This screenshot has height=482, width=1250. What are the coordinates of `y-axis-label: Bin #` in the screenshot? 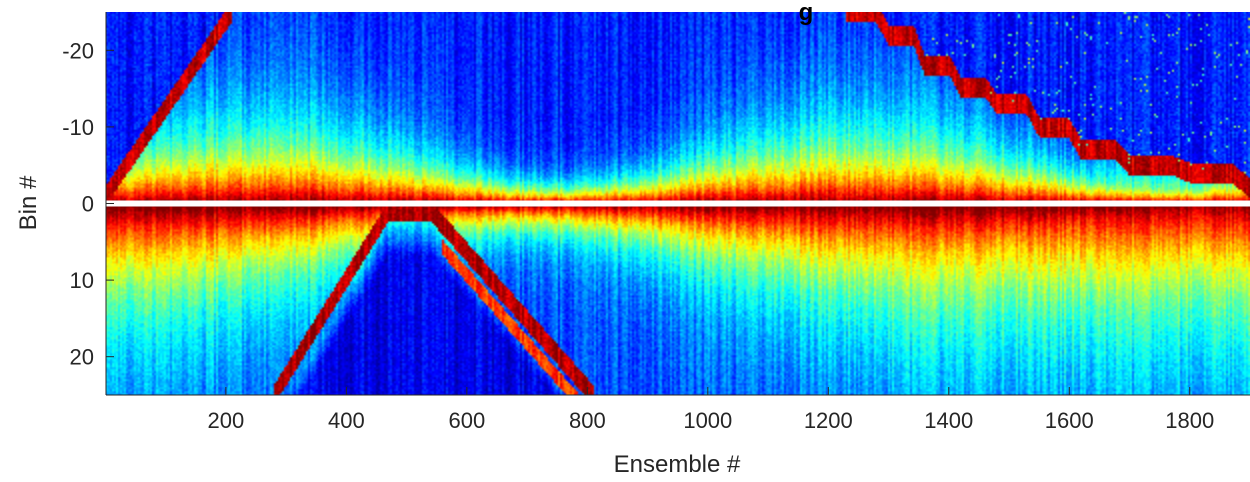 It's located at (28, 202).